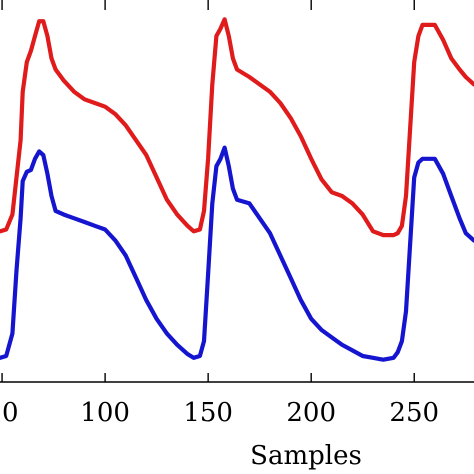  Describe the element at coordinates (306, 456) in the screenshot. I see `x-axis-title: Samples` at that location.